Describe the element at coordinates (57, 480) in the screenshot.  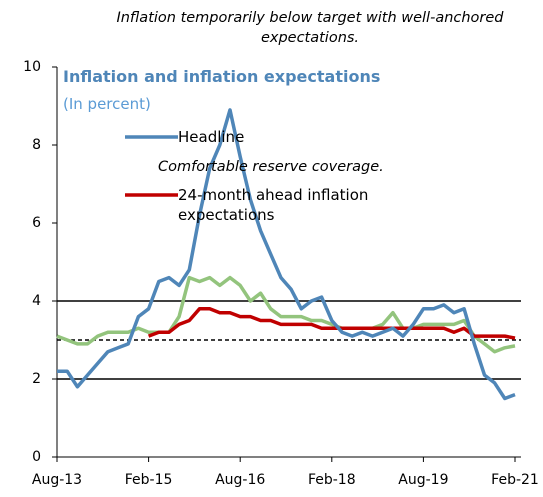
I see `x-tick-label: Aug-13` at that location.